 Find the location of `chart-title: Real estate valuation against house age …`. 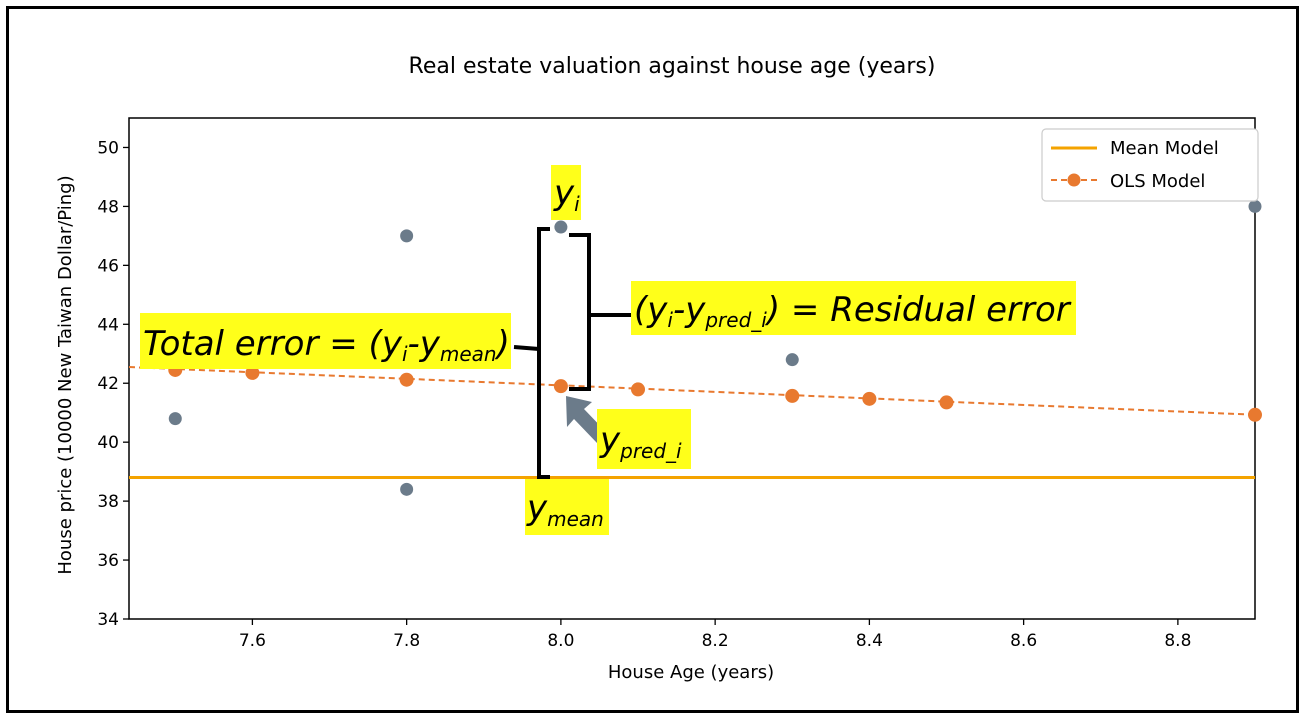

chart-title: Real estate valuation against house age … is located at coordinates (672, 66).